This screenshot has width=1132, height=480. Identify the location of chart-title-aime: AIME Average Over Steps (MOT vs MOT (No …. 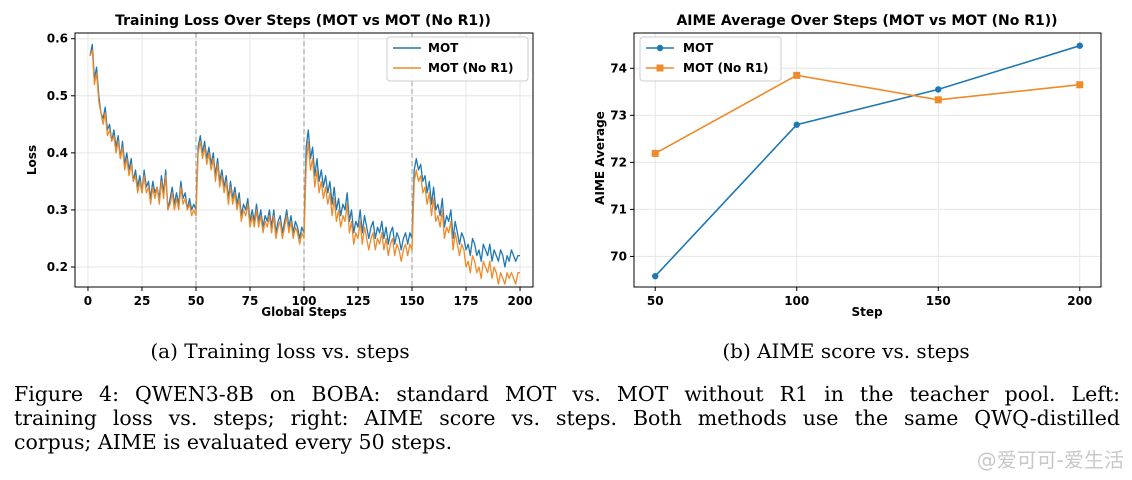
(866, 21).